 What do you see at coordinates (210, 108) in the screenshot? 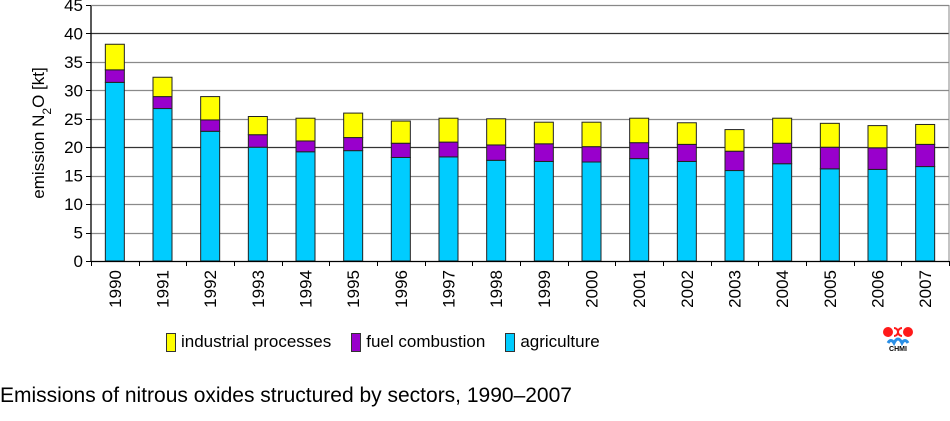
I see `bar-industrial-processes-1992` at bounding box center [210, 108].